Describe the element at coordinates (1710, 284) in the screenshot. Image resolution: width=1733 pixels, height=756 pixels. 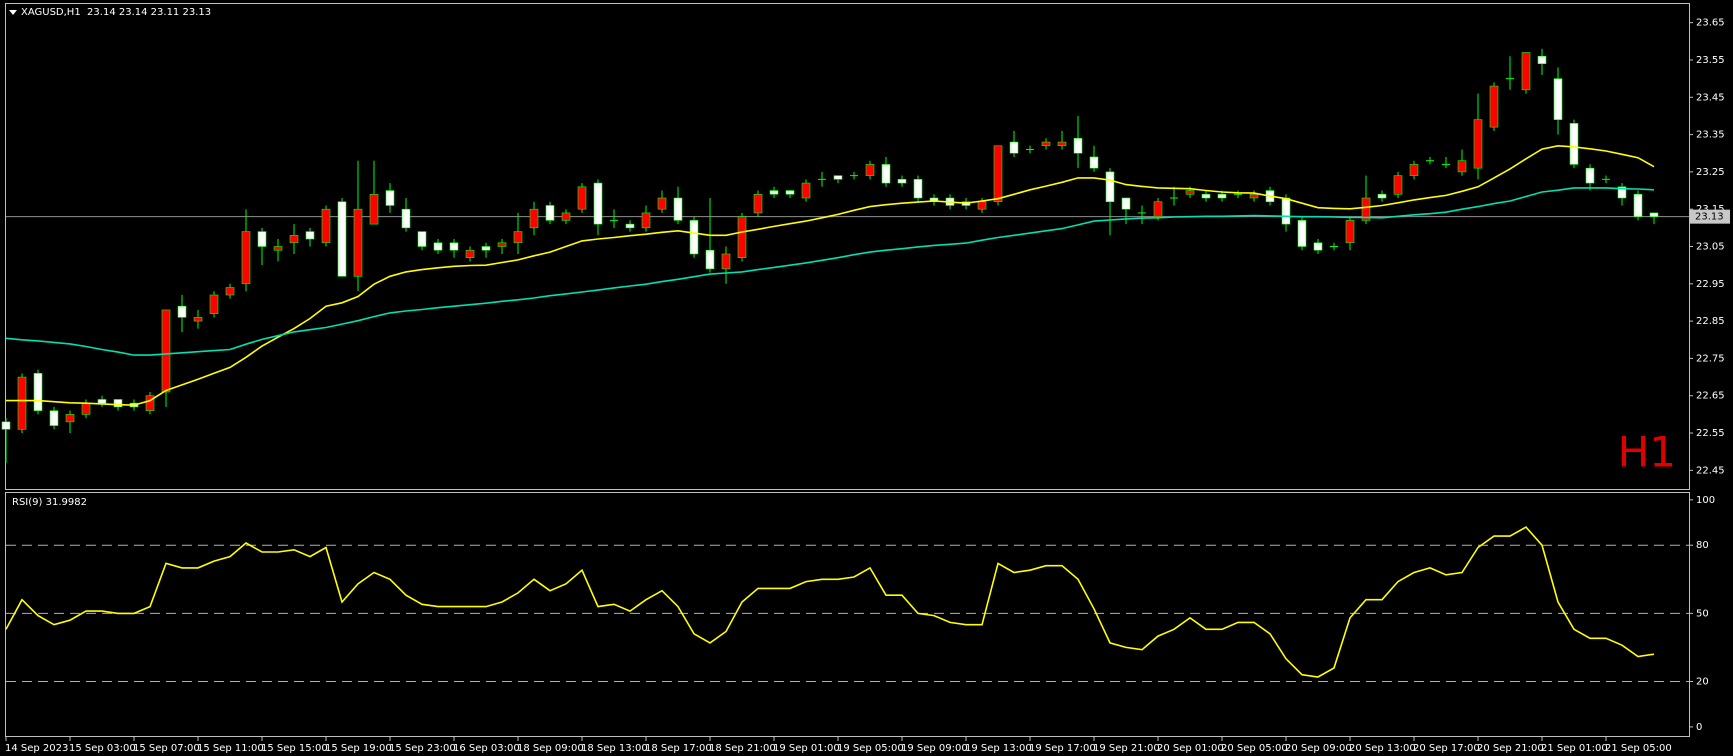
I see `y-tick-label: 22.95` at that location.